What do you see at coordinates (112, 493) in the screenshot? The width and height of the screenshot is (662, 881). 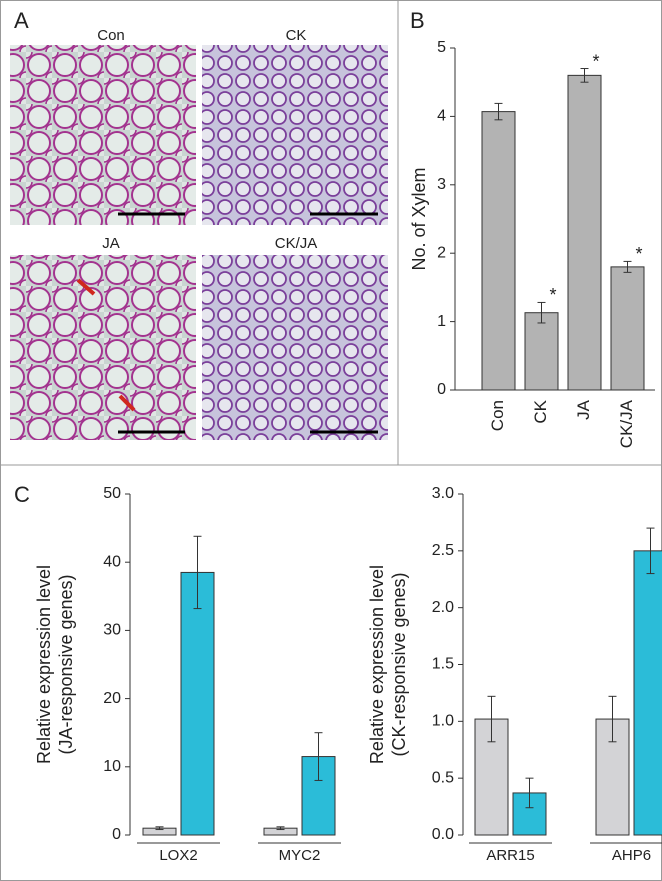 I see `y-tick-label: 50` at bounding box center [112, 493].